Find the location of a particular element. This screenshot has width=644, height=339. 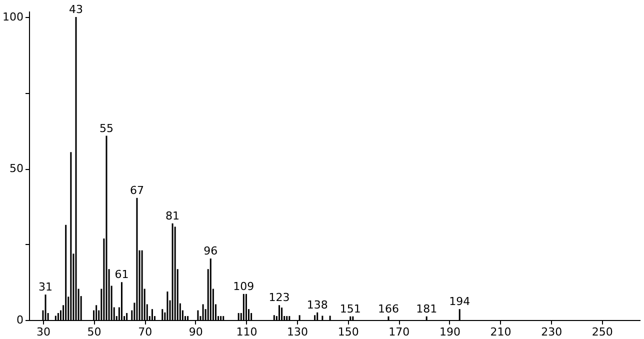

annotation: 181 is located at coordinates (427, 309).